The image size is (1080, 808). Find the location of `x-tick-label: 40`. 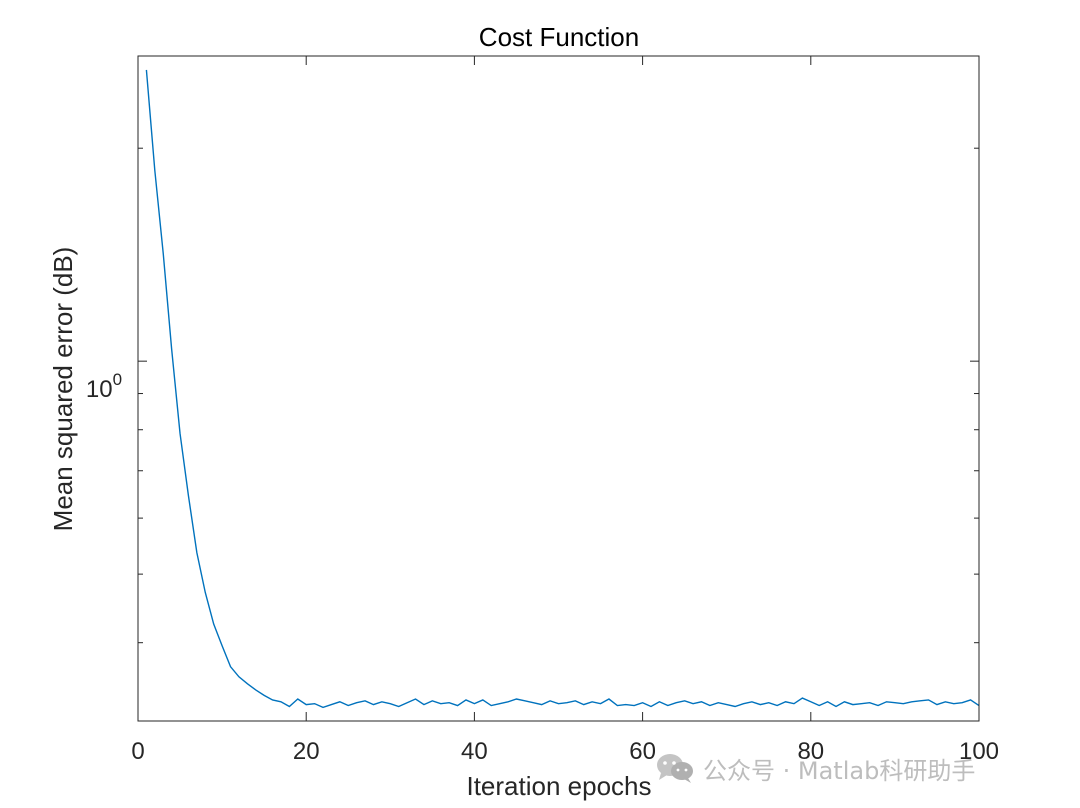

x-tick-label: 40 is located at coordinates (474, 751).